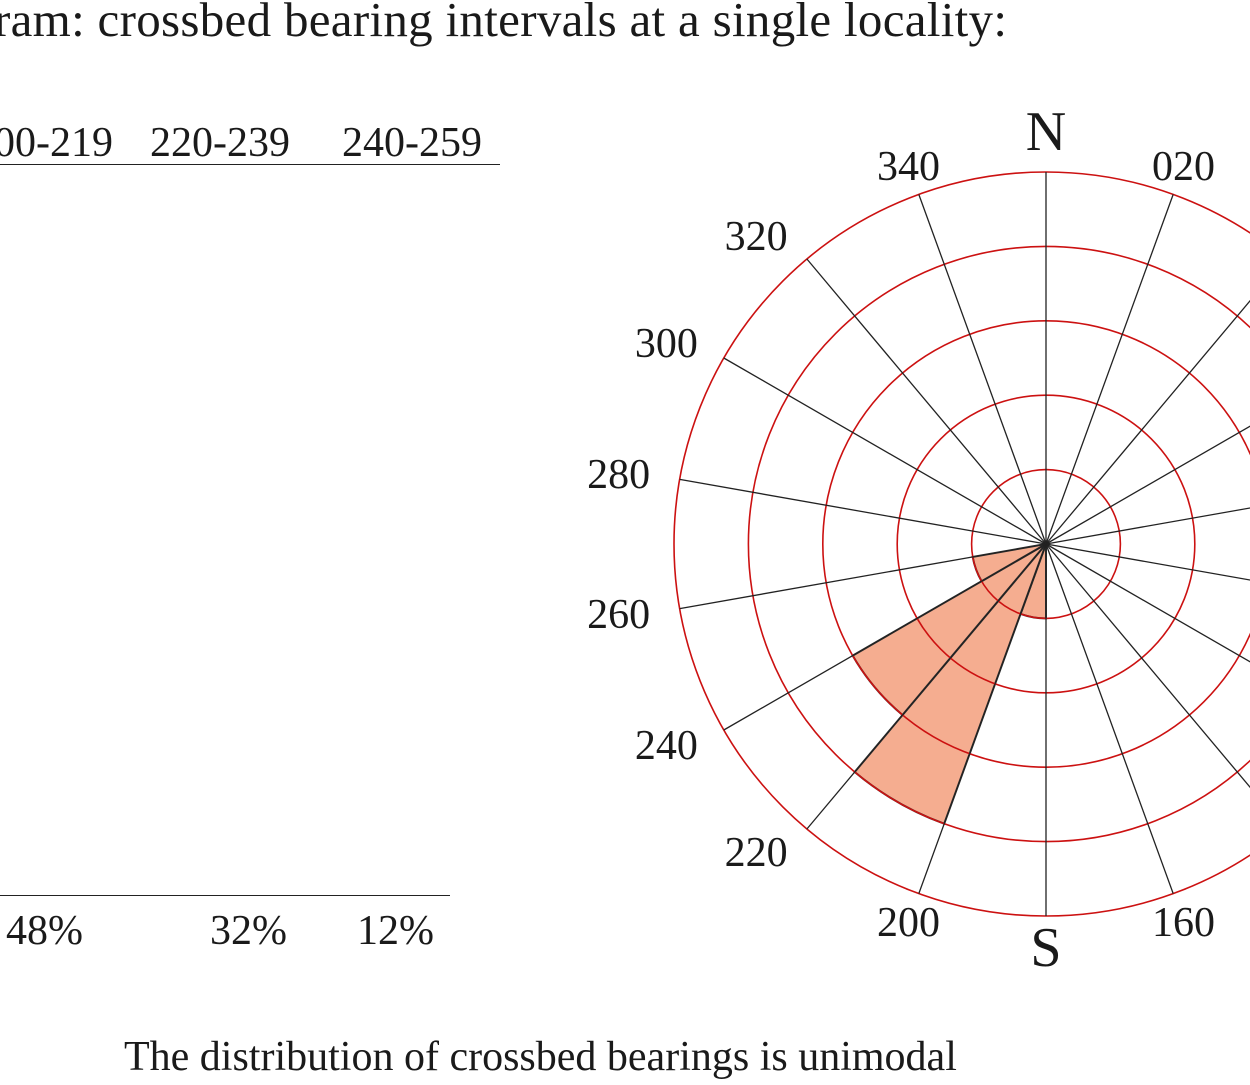 The image size is (1250, 1085). What do you see at coordinates (618, 615) in the screenshot?
I see `angle-label-260: 260` at bounding box center [618, 615].